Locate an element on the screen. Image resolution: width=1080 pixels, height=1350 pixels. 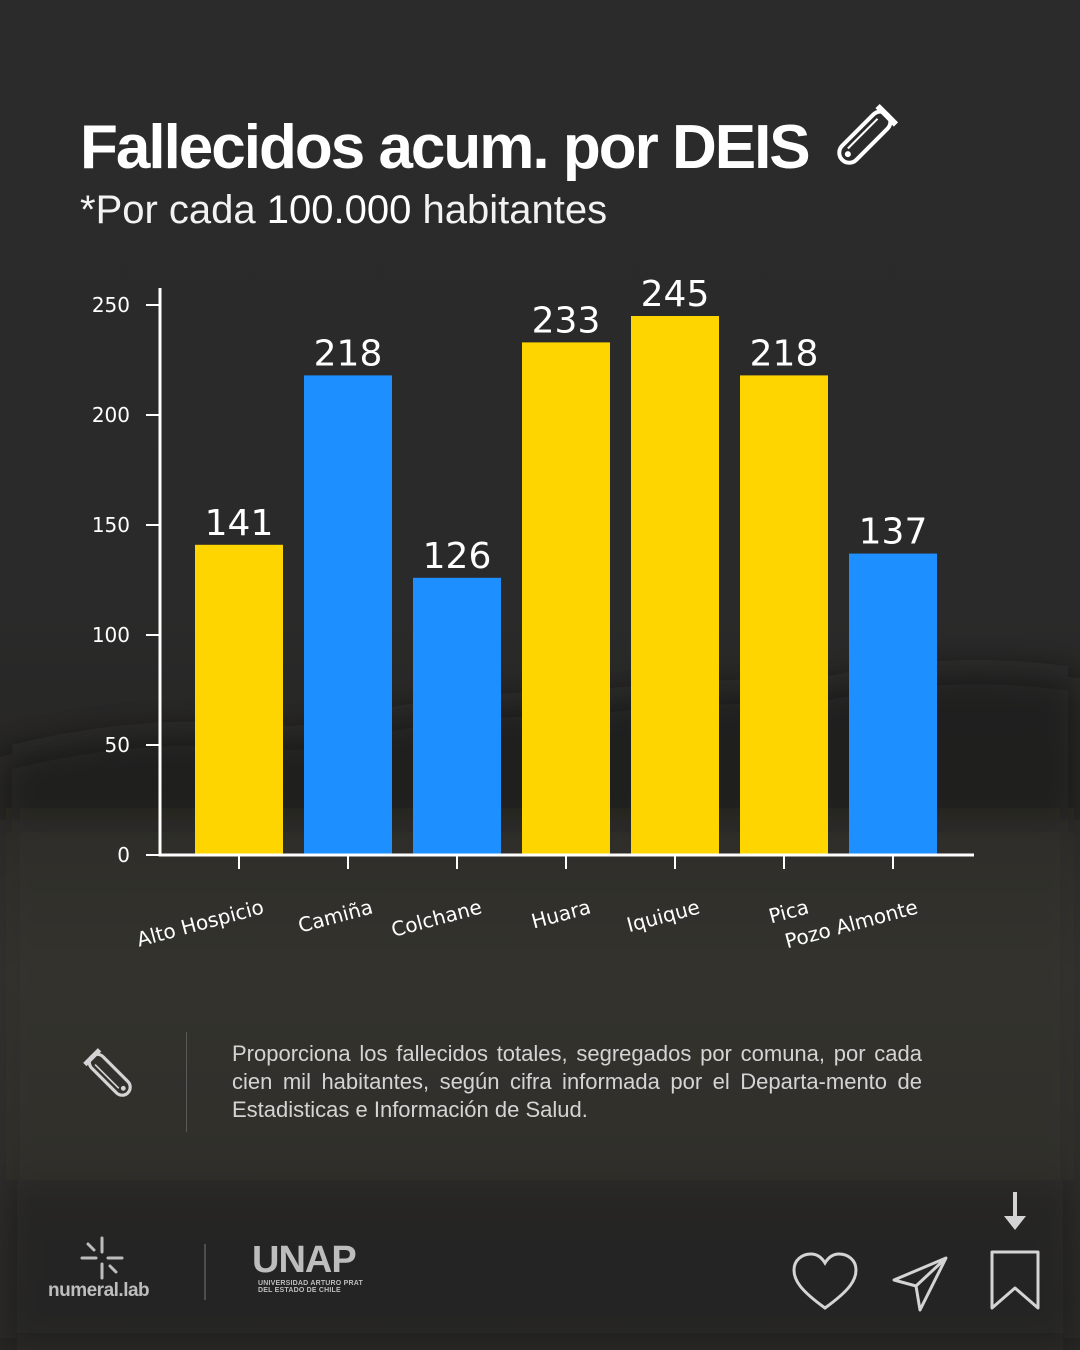
numeral-mark-icon is located at coordinates (102, 1258).